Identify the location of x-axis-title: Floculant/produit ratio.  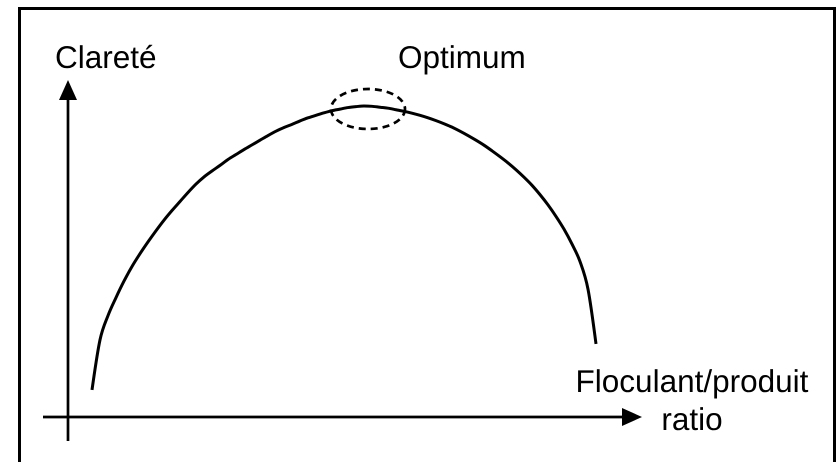
(692, 400).